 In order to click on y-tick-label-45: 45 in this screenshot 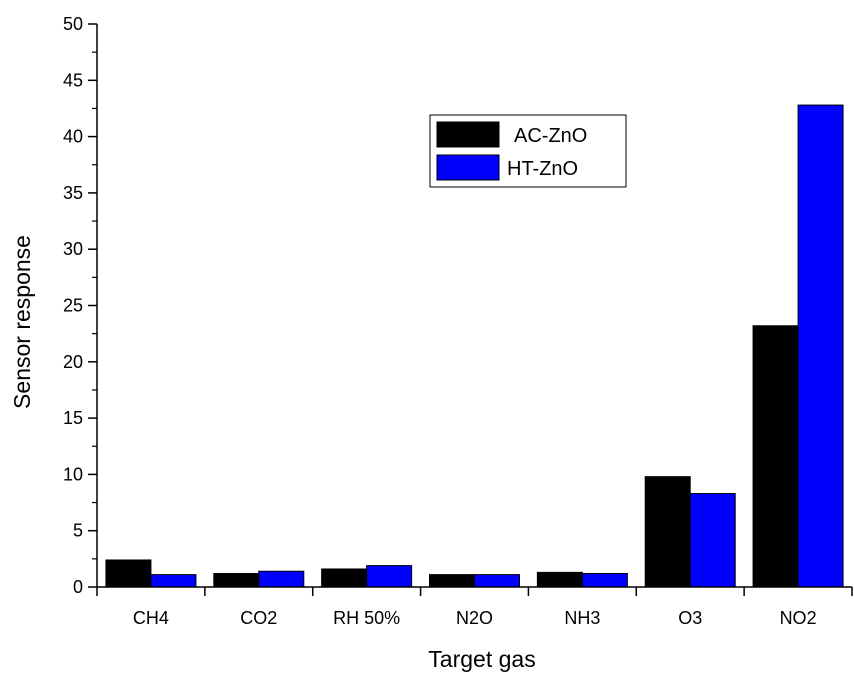, I will do `click(73, 80)`.